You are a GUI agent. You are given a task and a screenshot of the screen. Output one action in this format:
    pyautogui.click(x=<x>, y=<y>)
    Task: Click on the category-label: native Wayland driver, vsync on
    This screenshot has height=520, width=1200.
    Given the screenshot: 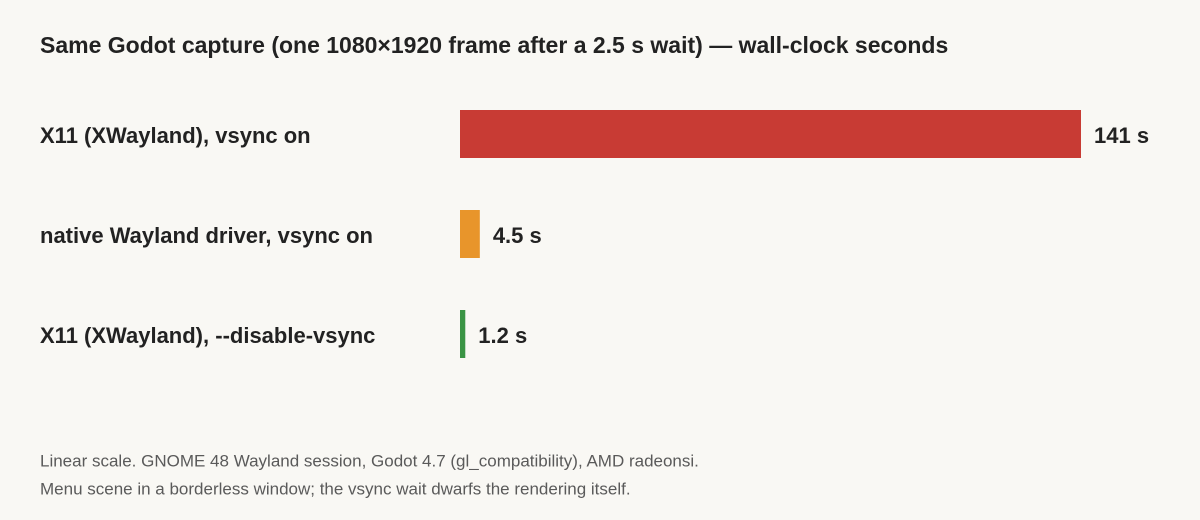 What is the action you would take?
    pyautogui.click(x=206, y=235)
    